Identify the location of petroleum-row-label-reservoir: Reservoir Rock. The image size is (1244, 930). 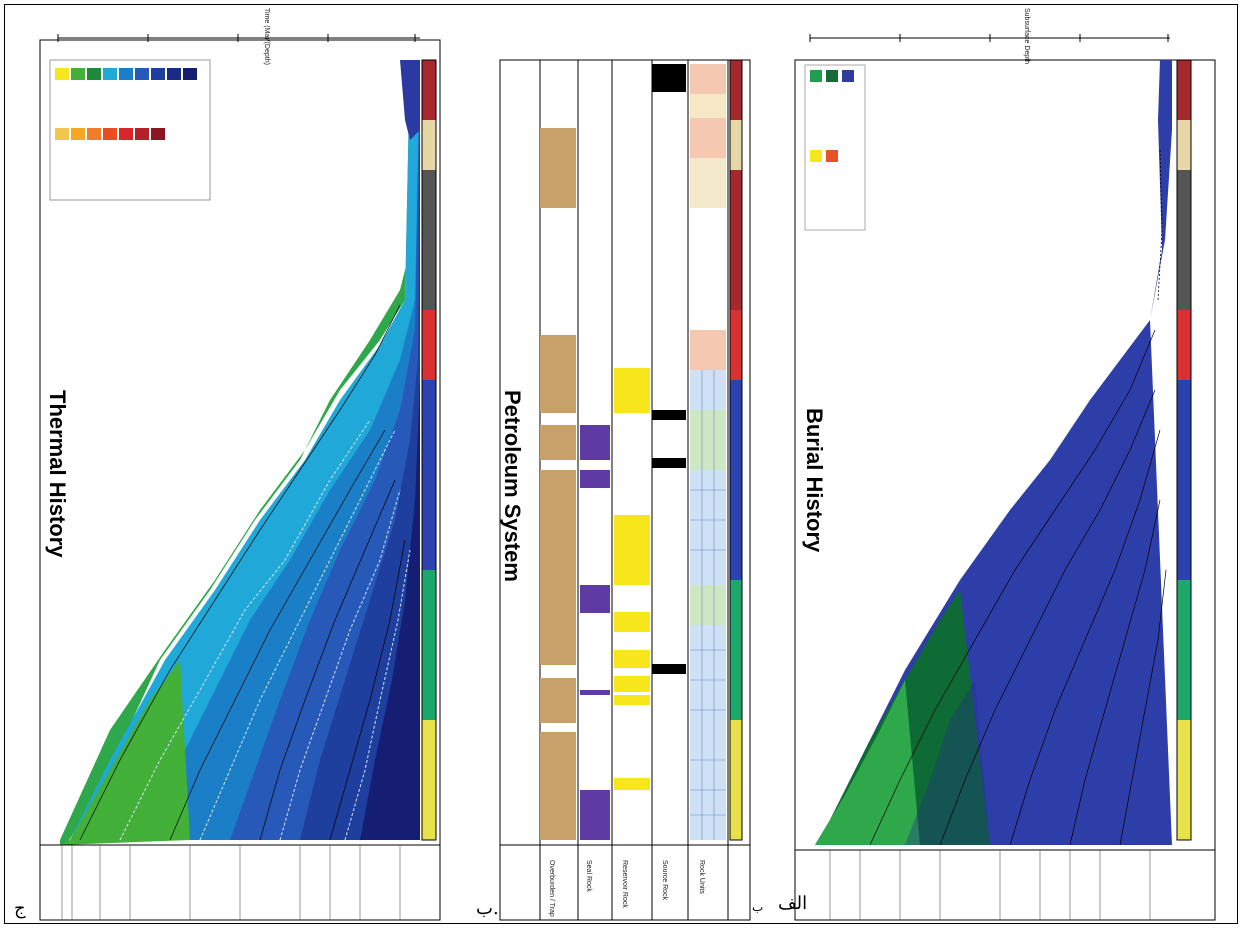
(624, 884).